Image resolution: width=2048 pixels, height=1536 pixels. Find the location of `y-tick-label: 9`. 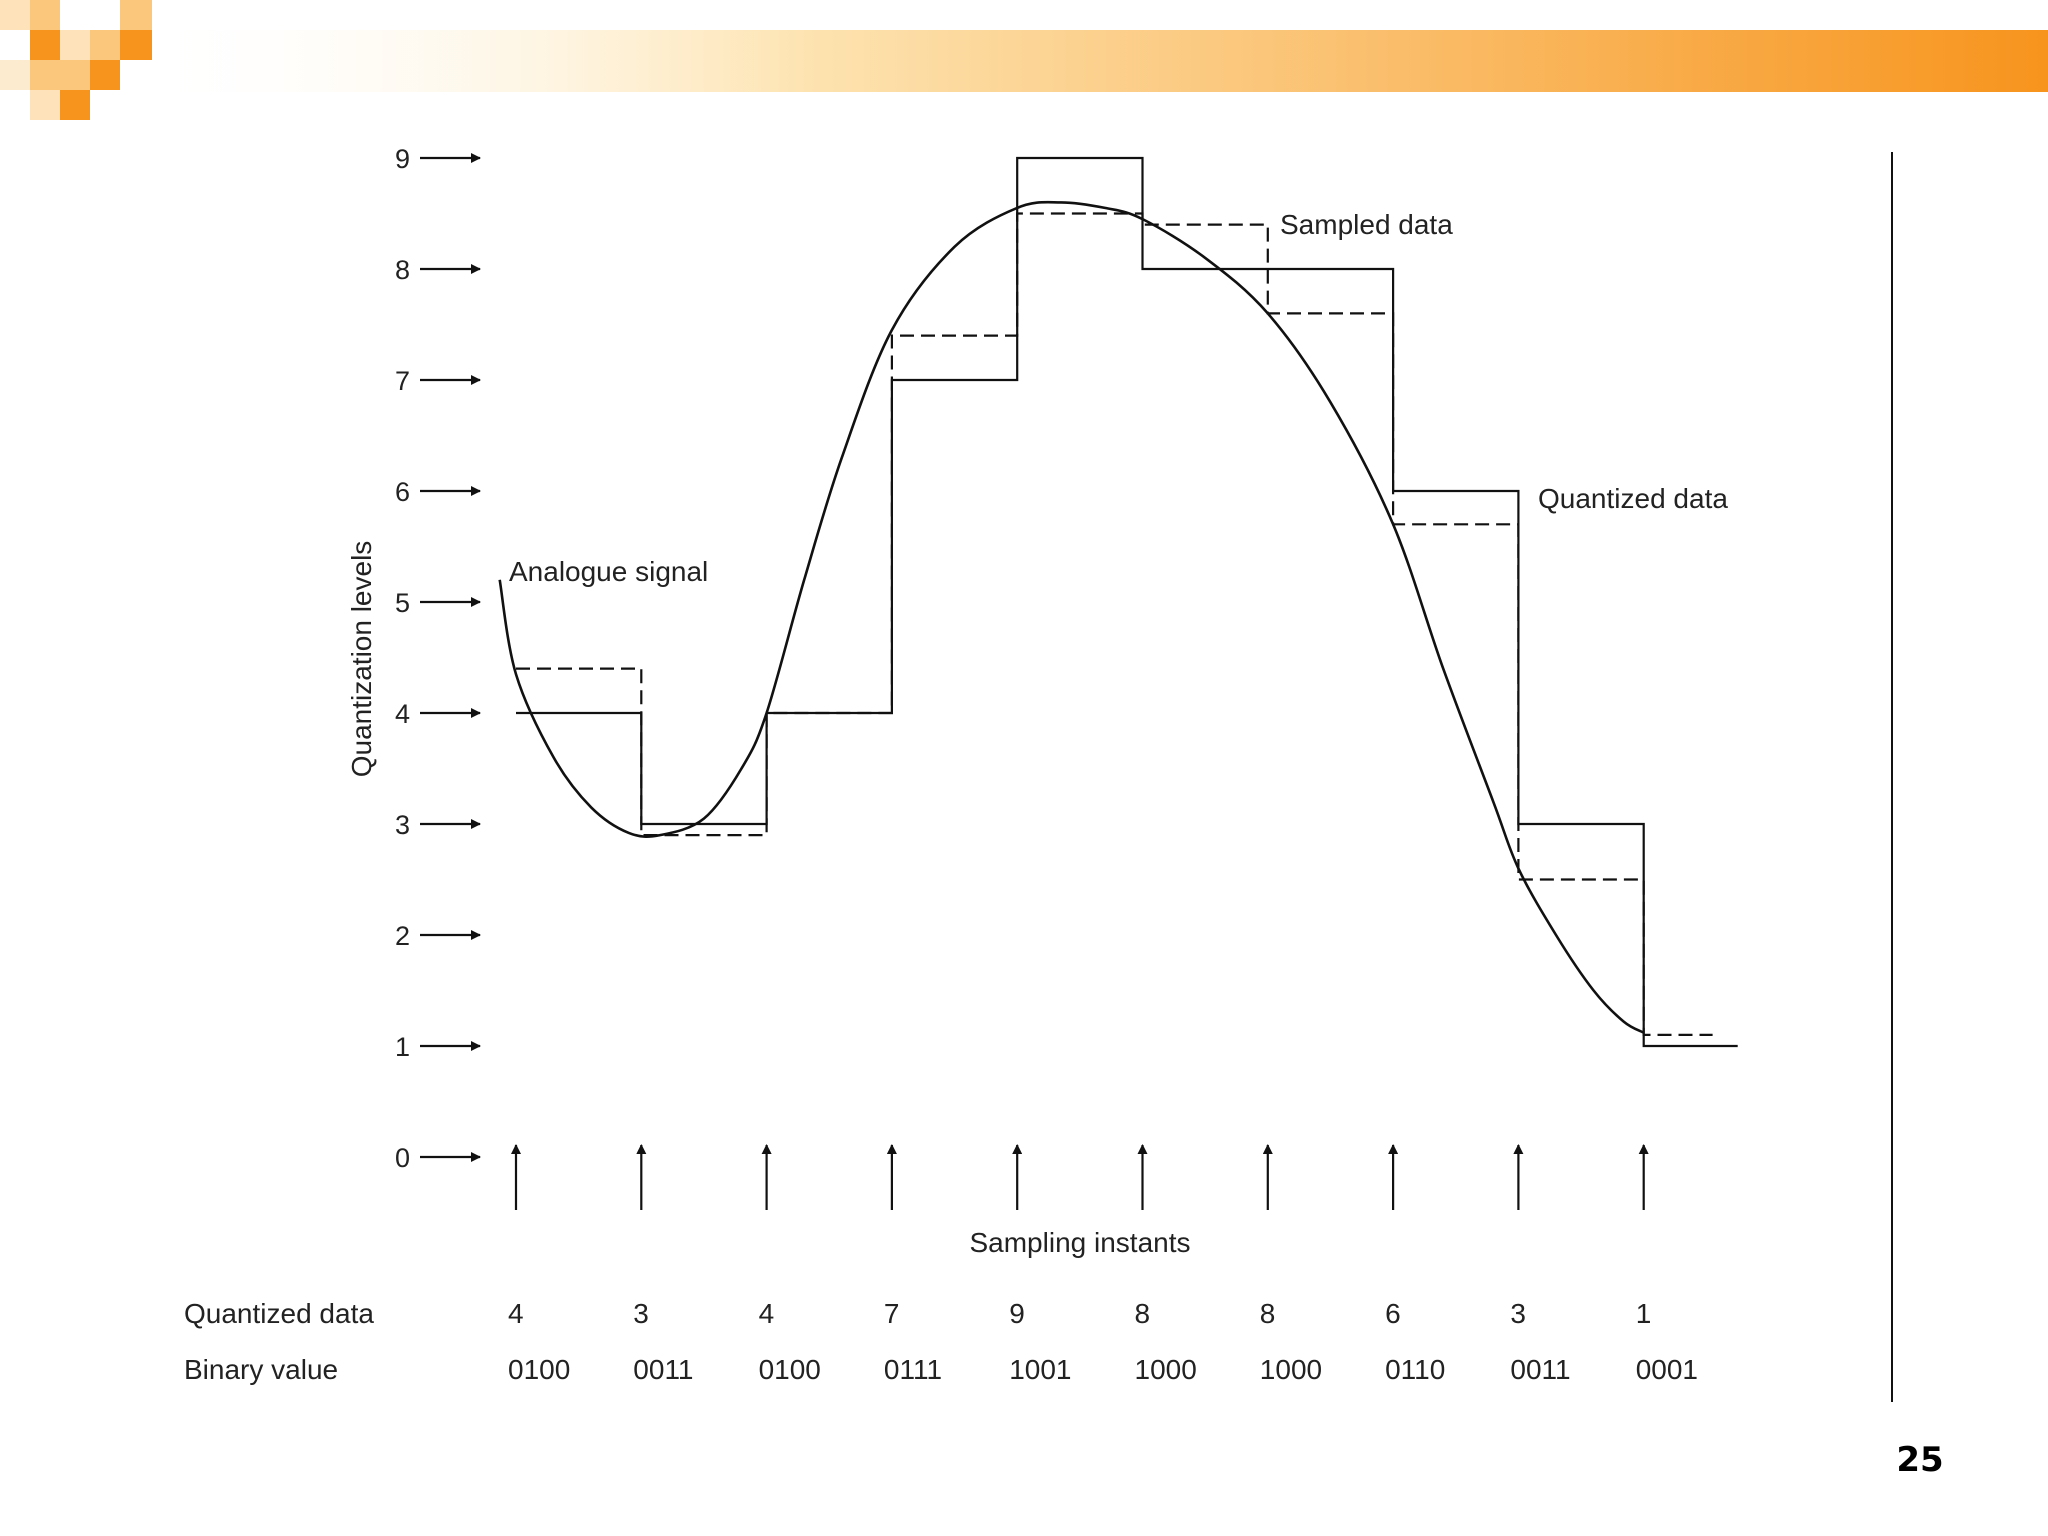

y-tick-label: 9 is located at coordinates (402, 159).